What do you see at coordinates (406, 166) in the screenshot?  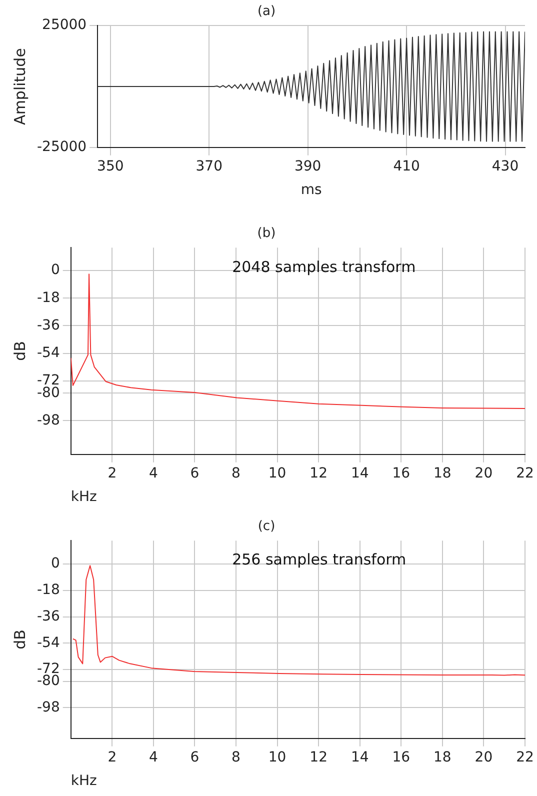 I see `x-tick-label: 410` at bounding box center [406, 166].